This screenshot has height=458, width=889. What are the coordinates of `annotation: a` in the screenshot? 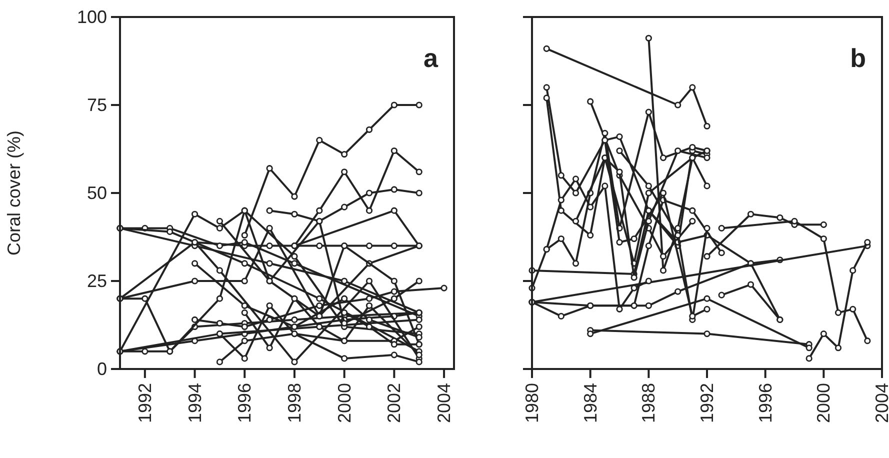 It's located at (431, 58).